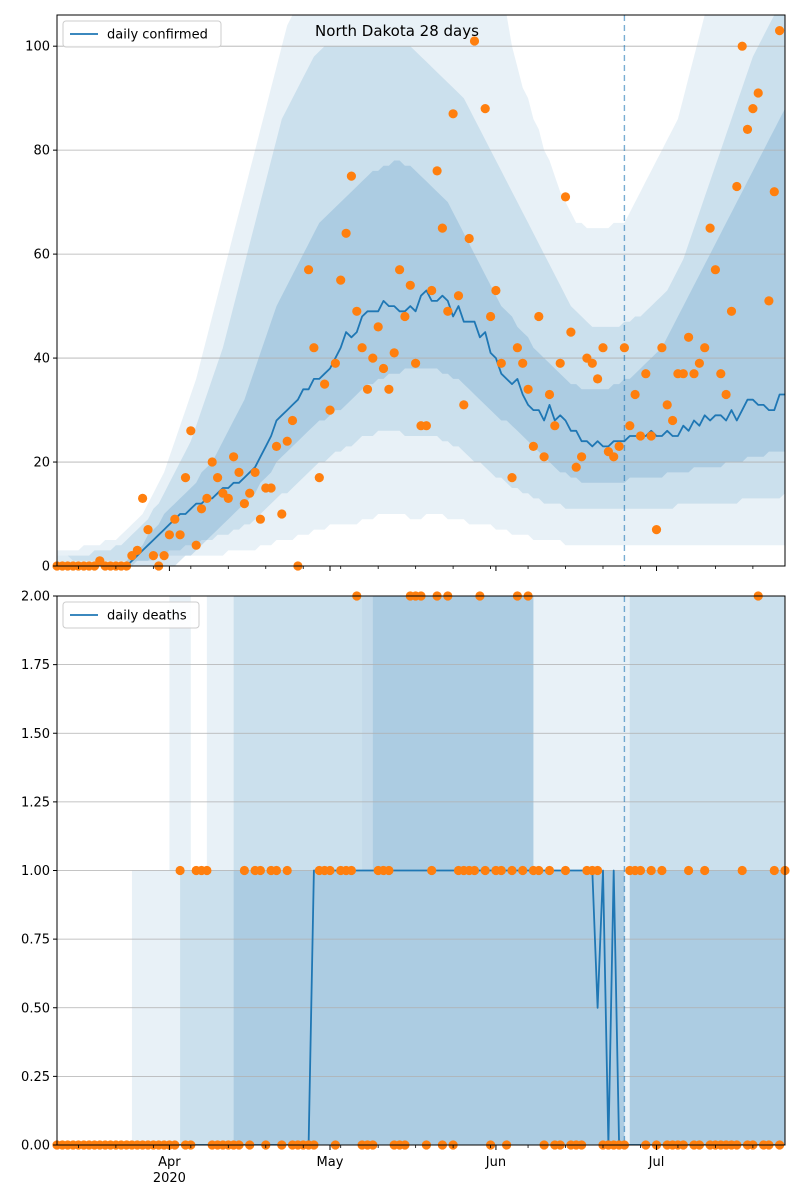  Describe the element at coordinates (41, 463) in the screenshot. I see `y-tick-label: 20` at that location.